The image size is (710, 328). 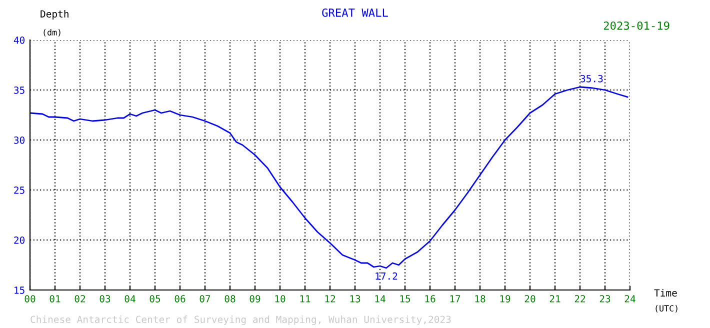 I want to click on x-axis-title: Time (UTC), so click(x=666, y=300).